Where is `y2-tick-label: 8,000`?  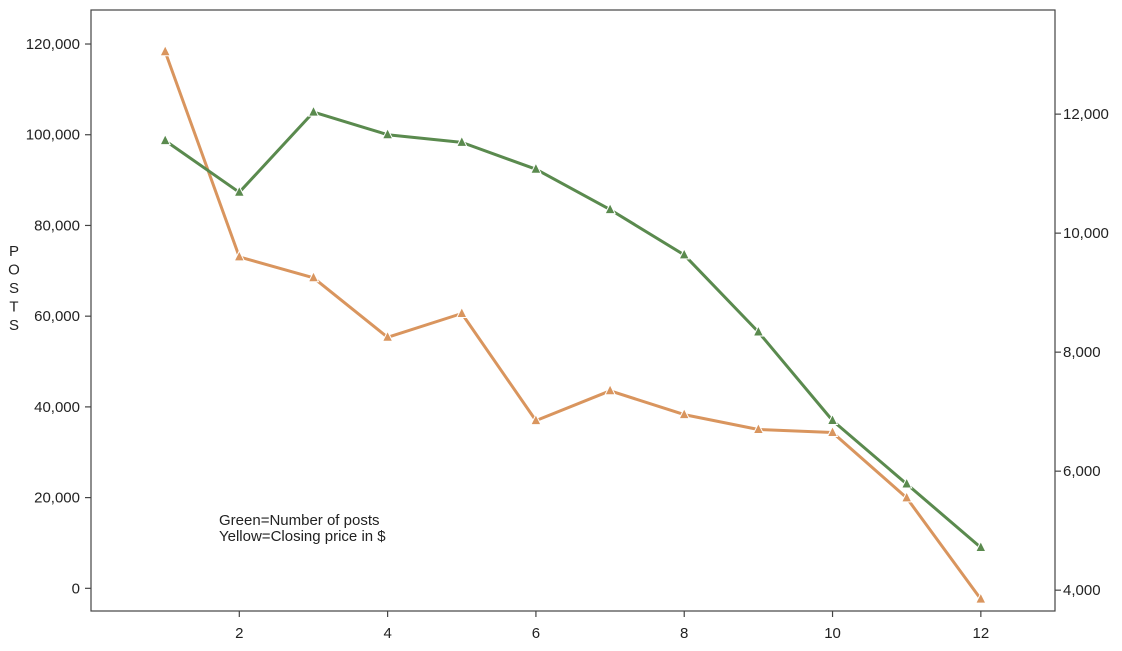
y2-tick-label: 8,000 is located at coordinates (1082, 352).